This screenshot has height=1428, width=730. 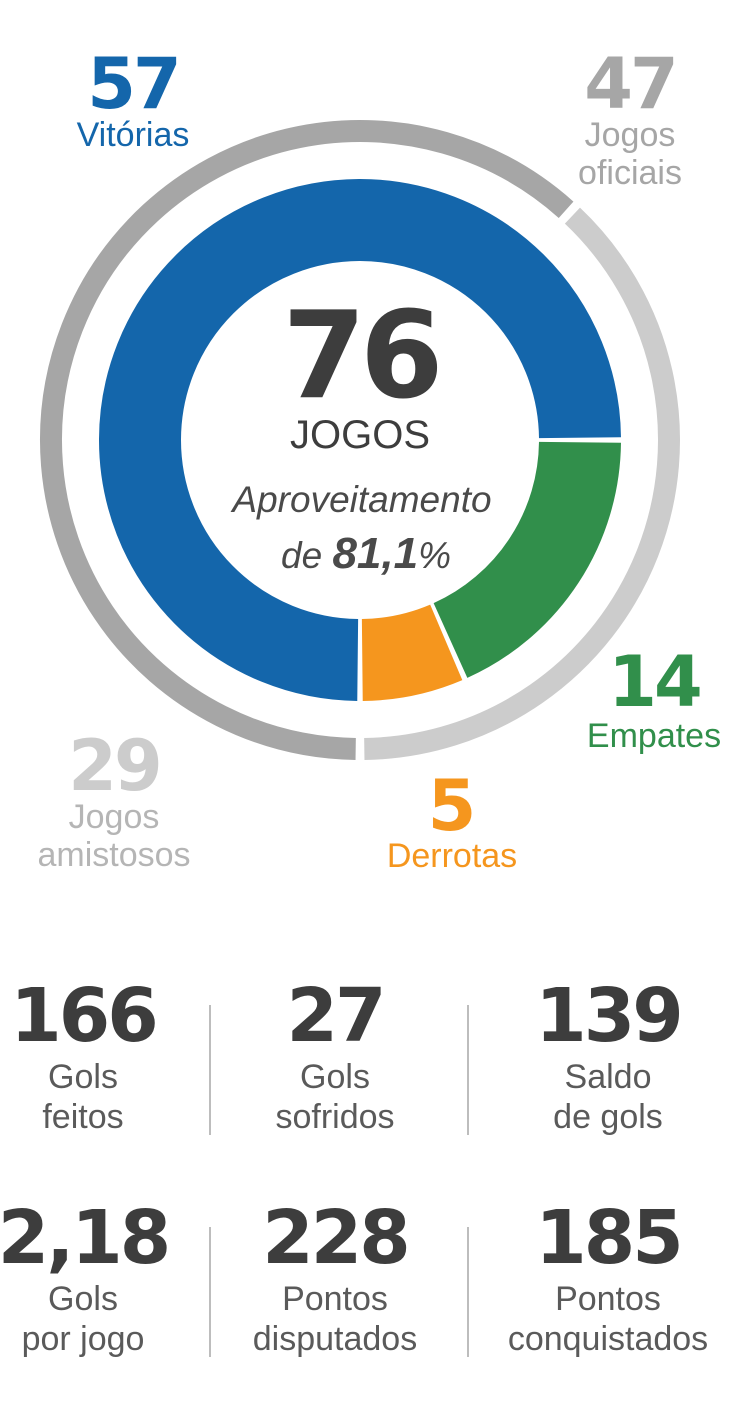 I want to click on stat-gols-feitos: 166 Gols feitos, so click(x=99, y=1056).